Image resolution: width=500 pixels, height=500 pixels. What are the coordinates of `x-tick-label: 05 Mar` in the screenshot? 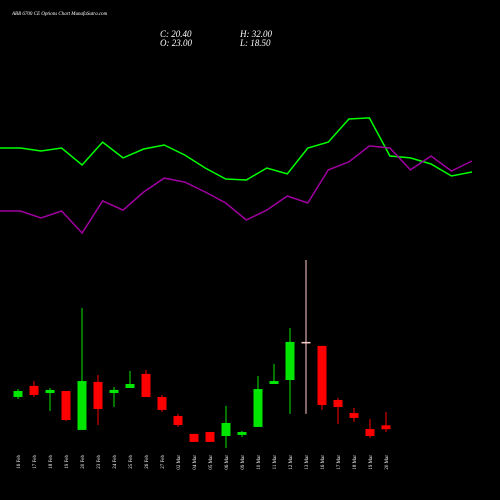 It's located at (211, 462).